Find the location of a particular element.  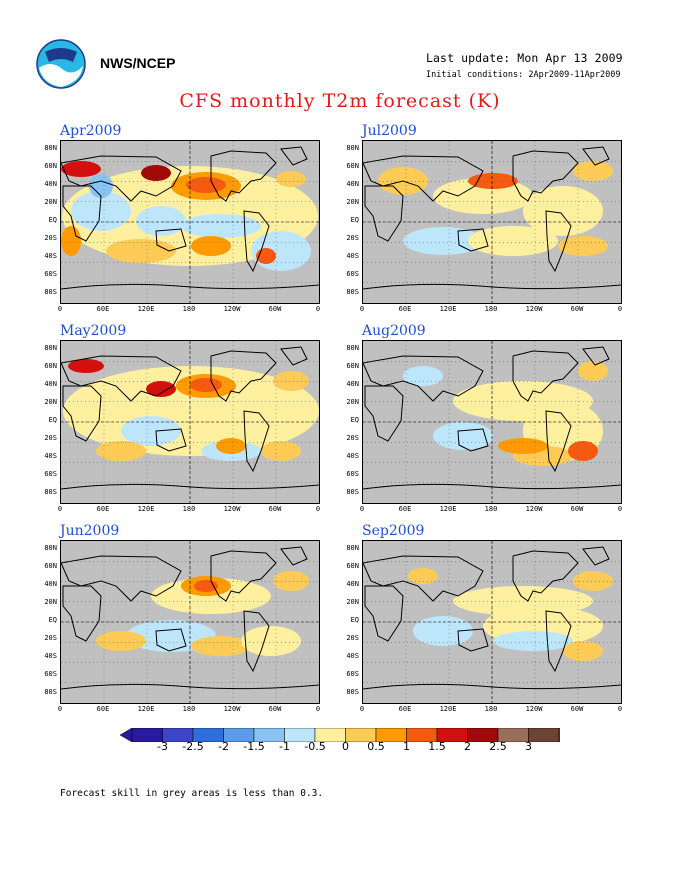

map-sep is located at coordinates (492, 622).